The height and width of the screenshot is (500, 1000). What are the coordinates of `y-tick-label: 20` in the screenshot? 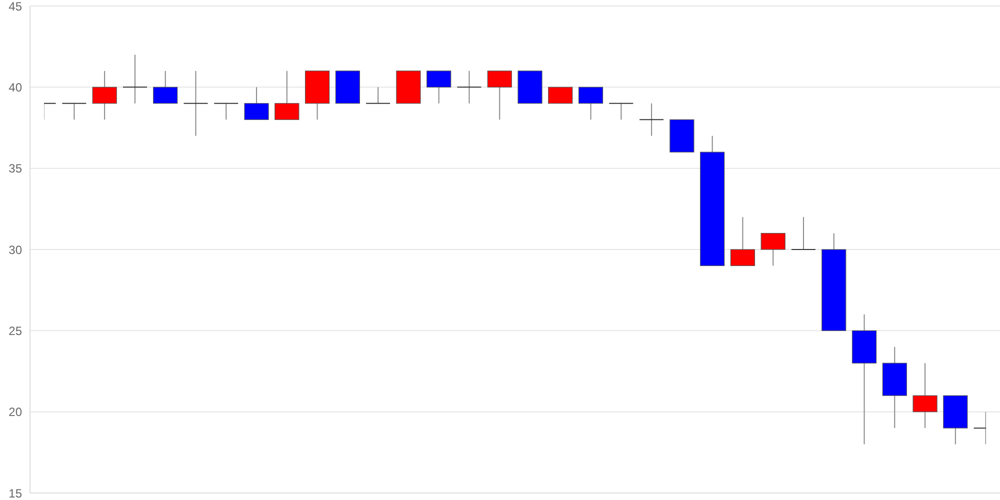 It's located at (15, 412).